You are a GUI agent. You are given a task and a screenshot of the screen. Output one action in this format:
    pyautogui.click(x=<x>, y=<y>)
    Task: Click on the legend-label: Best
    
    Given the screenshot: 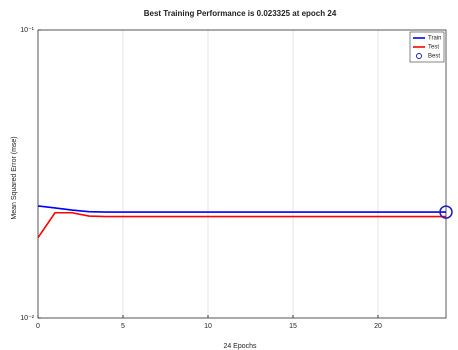 What is the action you would take?
    pyautogui.click(x=434, y=57)
    